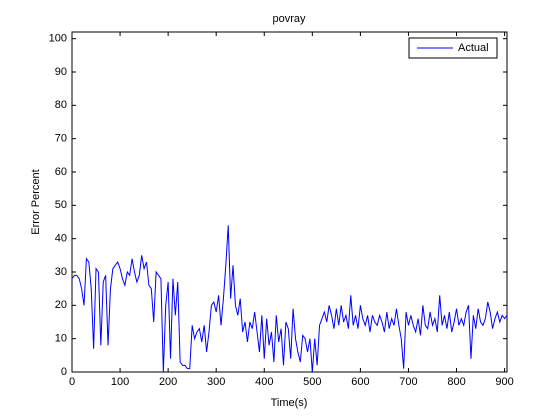 This screenshot has width=560, height=419. What do you see at coordinates (473, 48) in the screenshot?
I see `legend-label: Actual` at bounding box center [473, 48].